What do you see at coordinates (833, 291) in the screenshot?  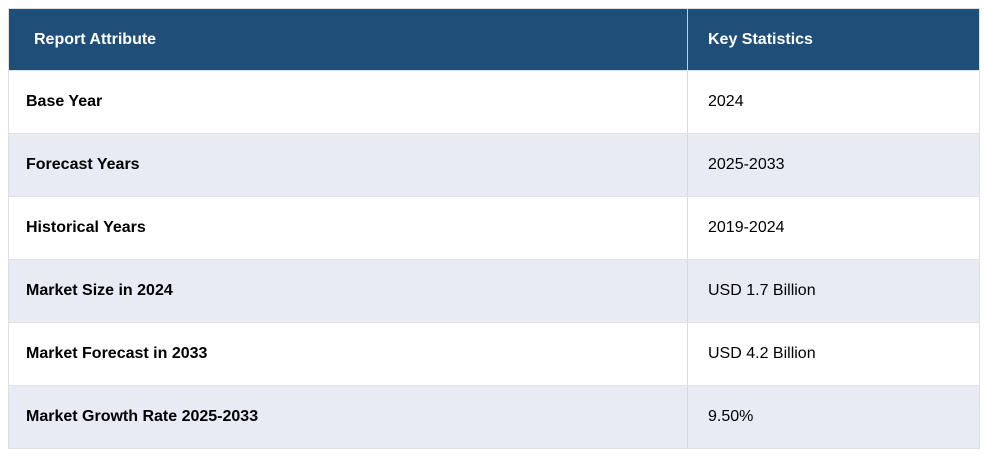 I see `row-value: USD 1.7 Billion` at bounding box center [833, 291].